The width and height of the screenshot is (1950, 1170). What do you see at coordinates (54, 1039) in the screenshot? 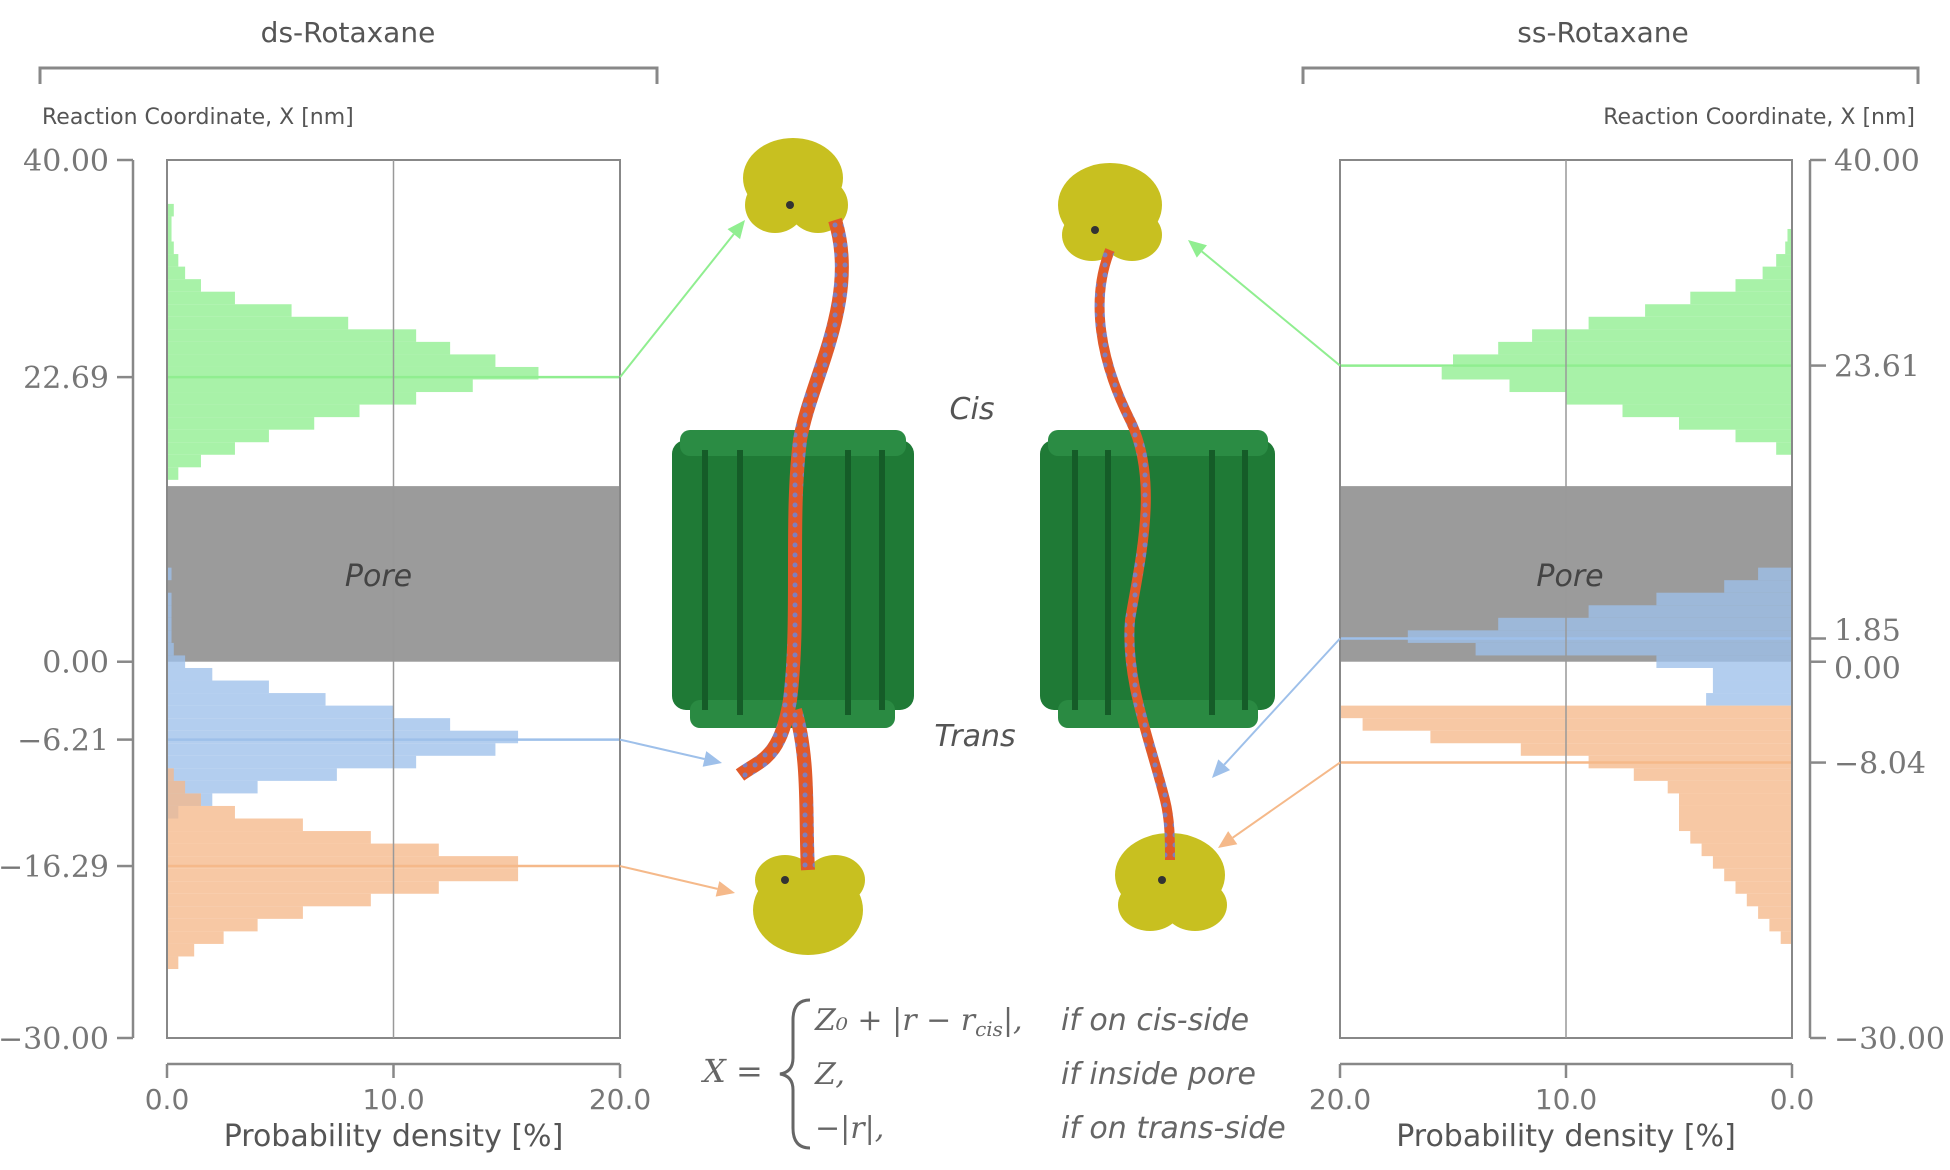
I see `ds-ytick-label: −30.00` at bounding box center [54, 1039].